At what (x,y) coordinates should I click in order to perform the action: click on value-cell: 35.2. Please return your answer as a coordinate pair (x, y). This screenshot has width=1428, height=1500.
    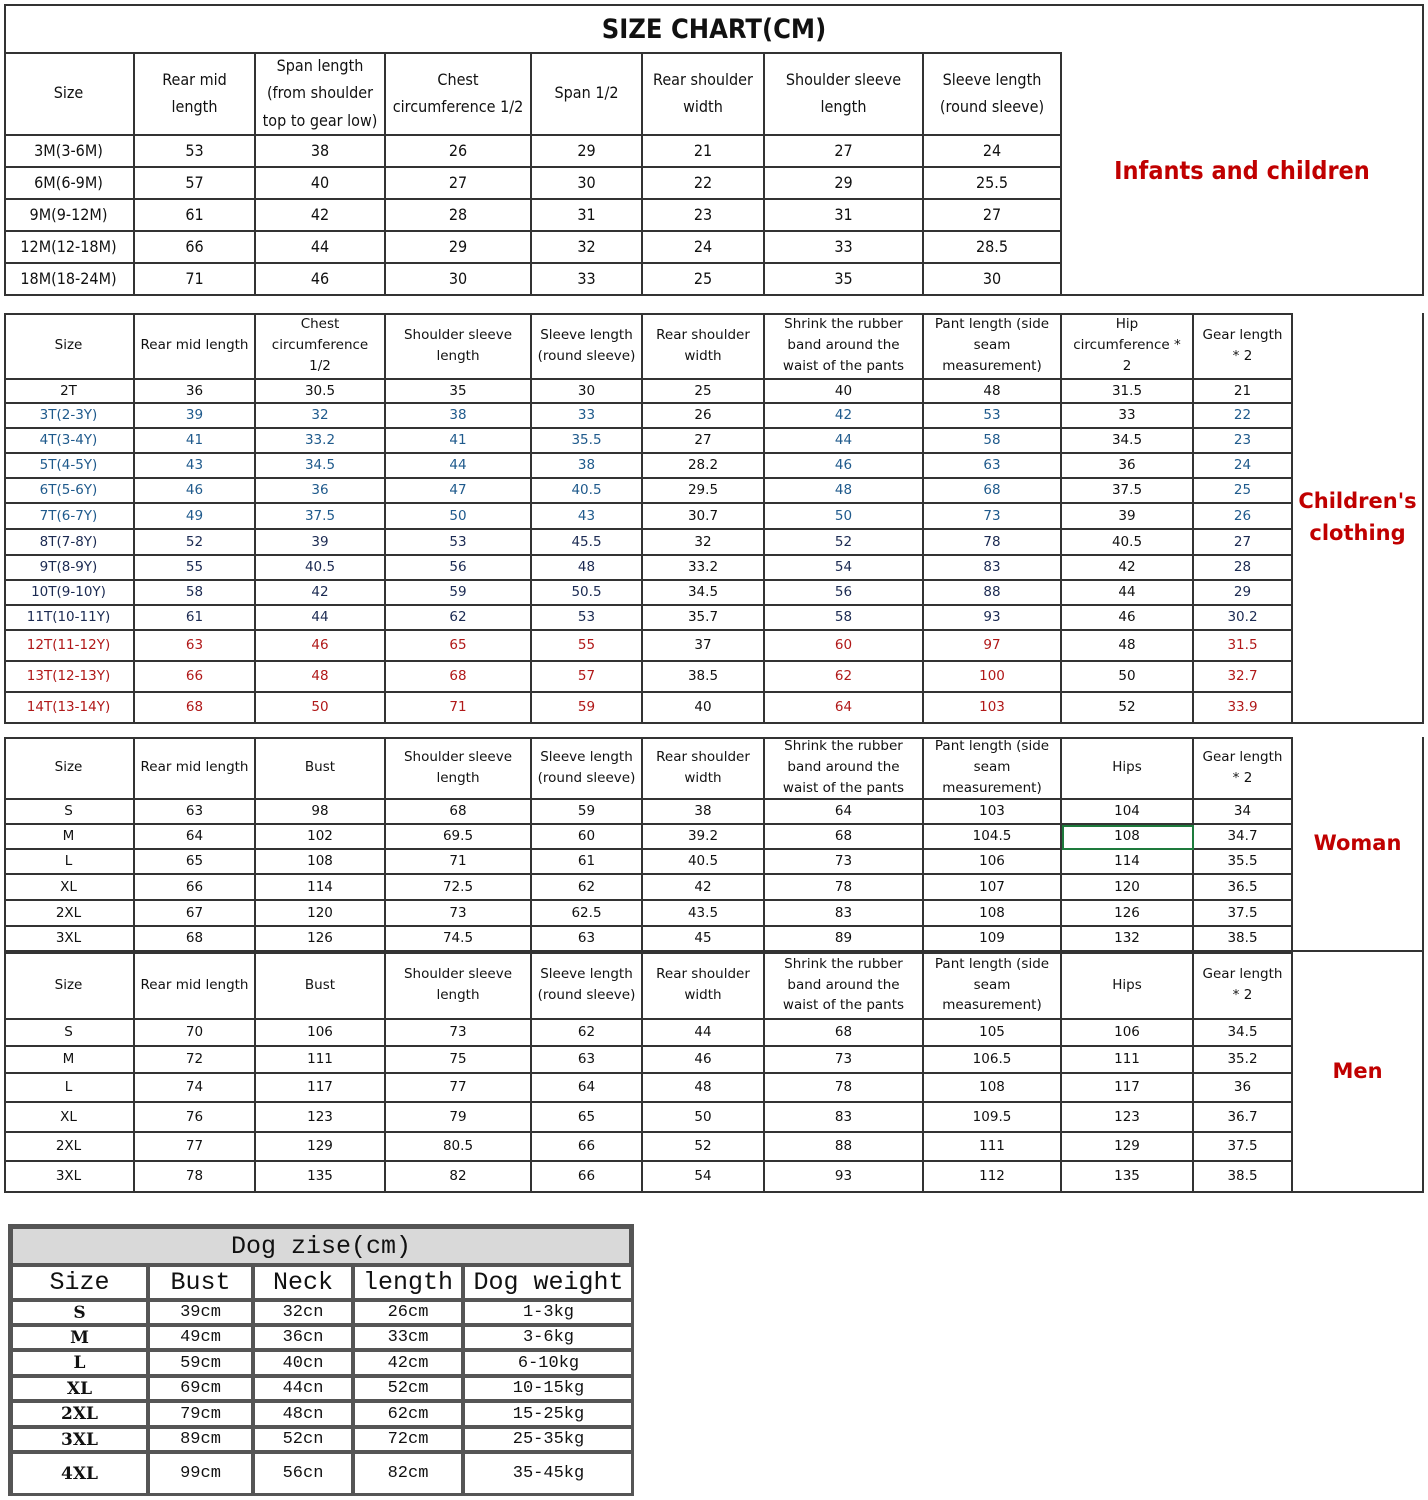
    Looking at the image, I should click on (1243, 1060).